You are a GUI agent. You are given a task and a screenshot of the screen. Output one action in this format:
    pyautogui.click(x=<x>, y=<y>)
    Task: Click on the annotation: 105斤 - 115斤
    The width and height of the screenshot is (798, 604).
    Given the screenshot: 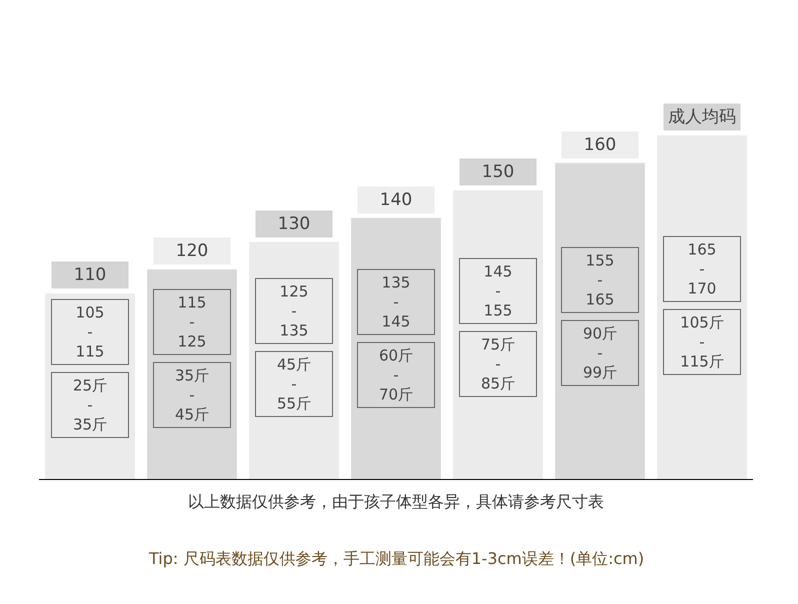 What is the action you would take?
    pyautogui.click(x=702, y=342)
    